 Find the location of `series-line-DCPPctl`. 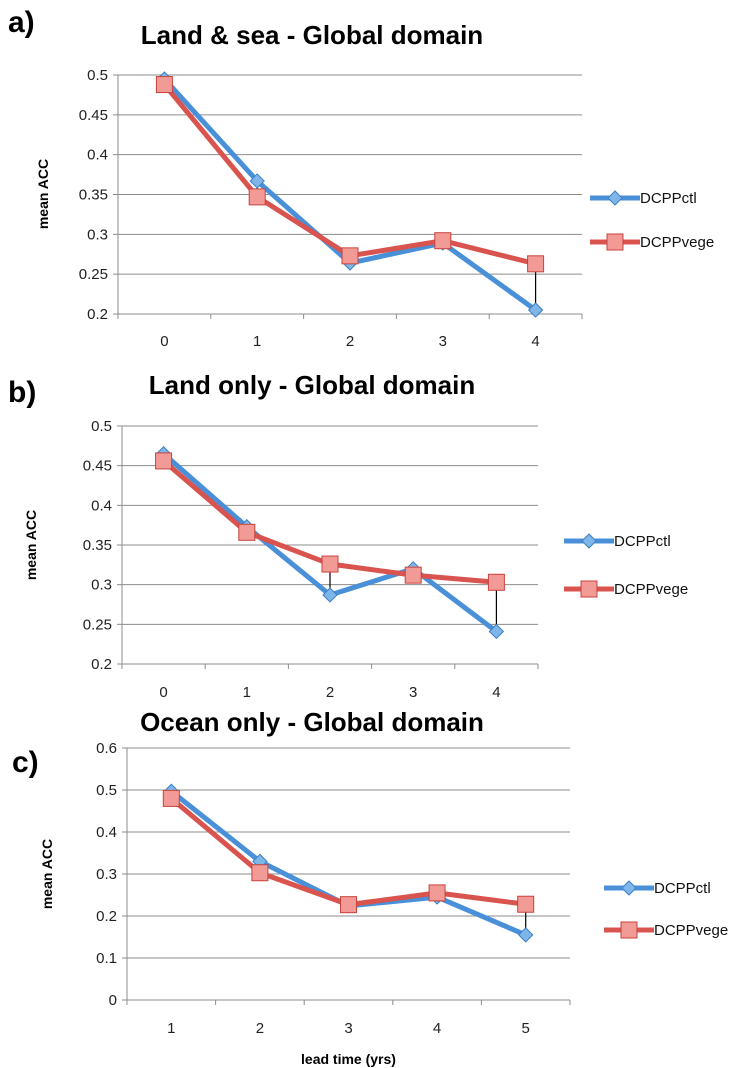

series-line-DCPPctl is located at coordinates (329, 542).